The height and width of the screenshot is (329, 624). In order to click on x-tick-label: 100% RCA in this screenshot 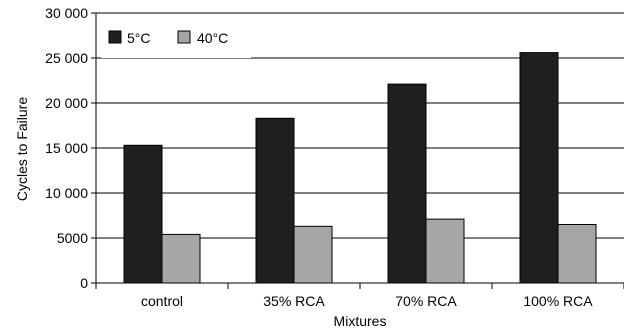, I will do `click(558, 301)`.